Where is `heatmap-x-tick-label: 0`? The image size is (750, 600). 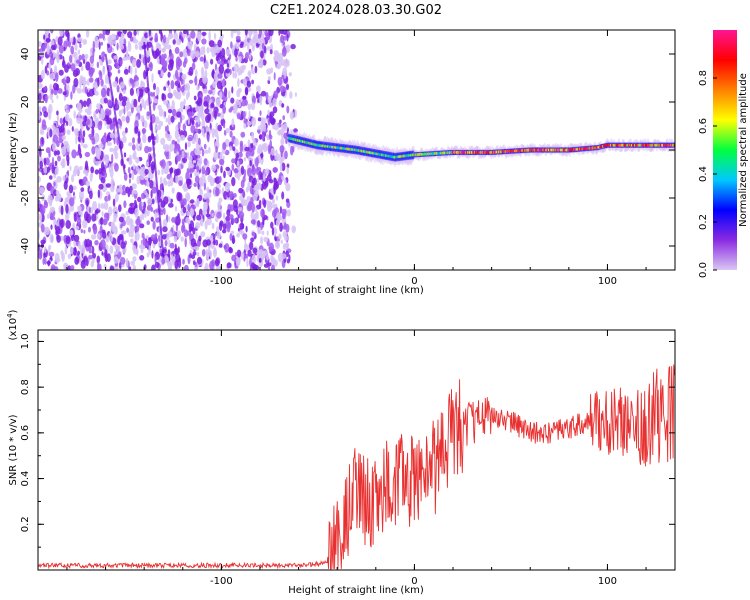
heatmap-x-tick-label: 0 is located at coordinates (414, 281).